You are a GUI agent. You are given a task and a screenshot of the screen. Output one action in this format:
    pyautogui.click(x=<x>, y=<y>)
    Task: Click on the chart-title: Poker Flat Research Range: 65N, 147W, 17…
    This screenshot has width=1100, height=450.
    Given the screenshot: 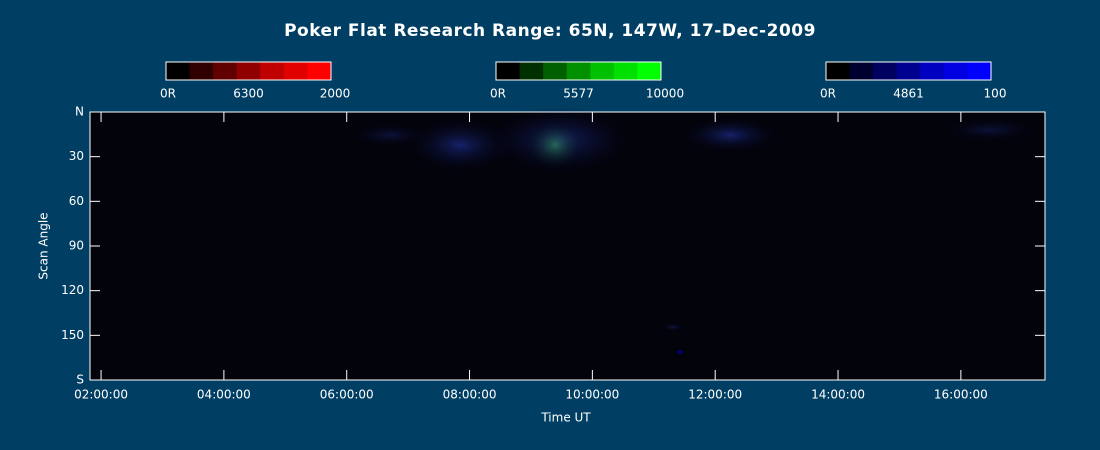 What is the action you would take?
    pyautogui.click(x=550, y=31)
    